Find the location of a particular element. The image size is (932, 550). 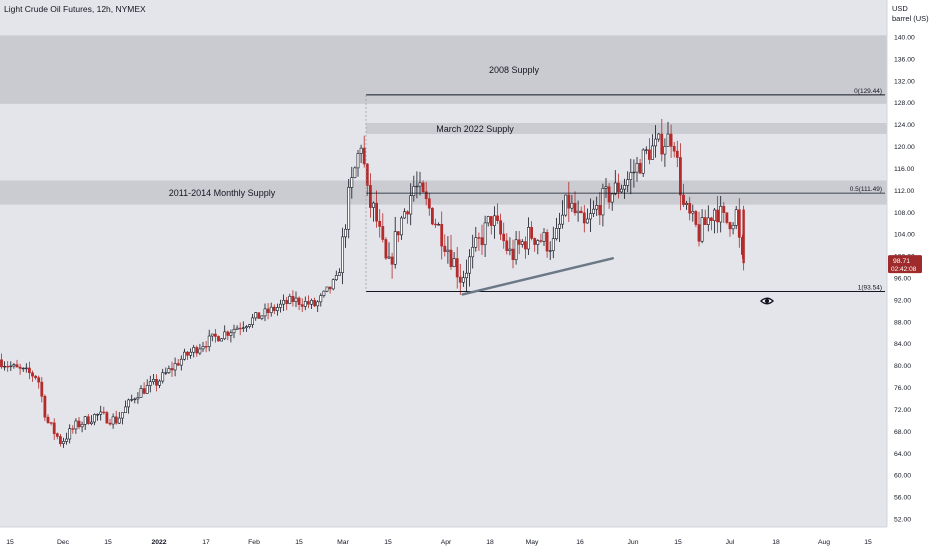

eye-icon is located at coordinates (767, 301).